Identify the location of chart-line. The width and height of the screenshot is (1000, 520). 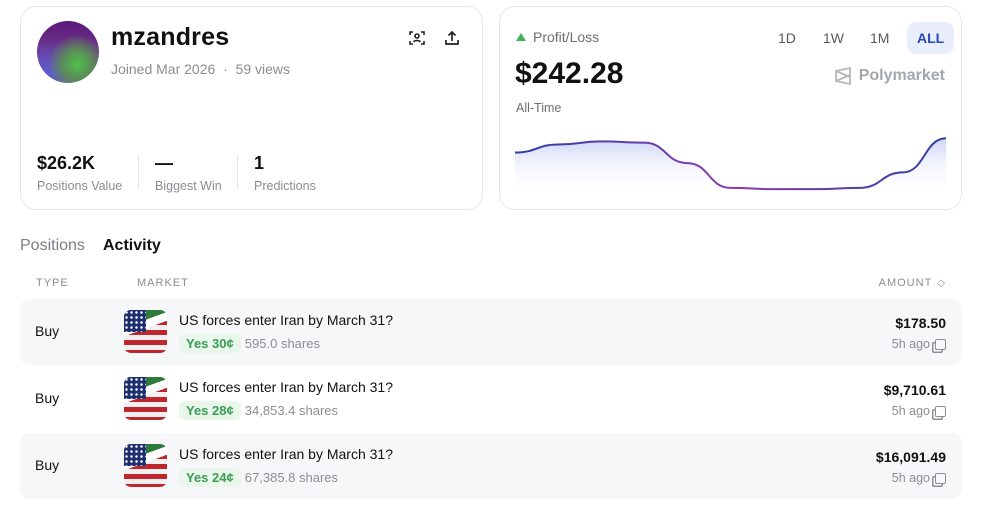
(730, 164).